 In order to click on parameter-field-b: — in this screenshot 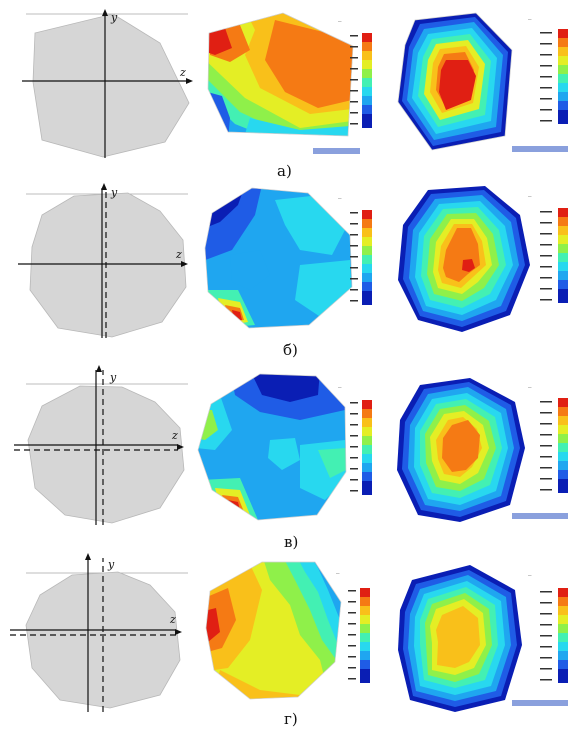, I will do `click(288, 258)`.